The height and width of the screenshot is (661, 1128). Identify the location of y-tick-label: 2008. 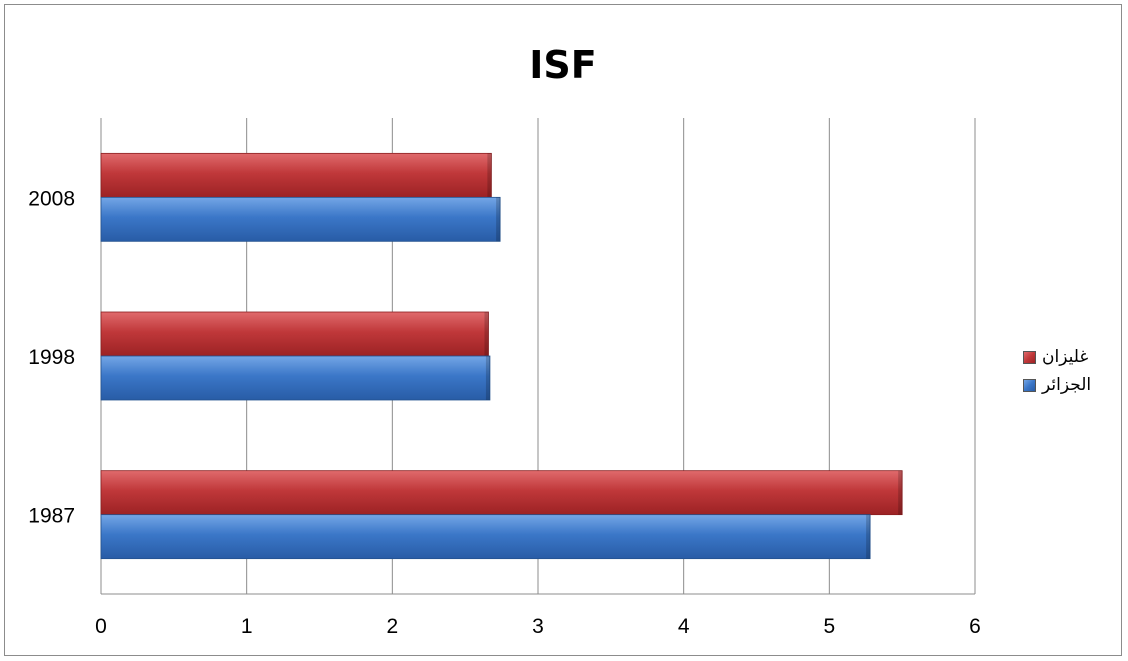
(51, 198).